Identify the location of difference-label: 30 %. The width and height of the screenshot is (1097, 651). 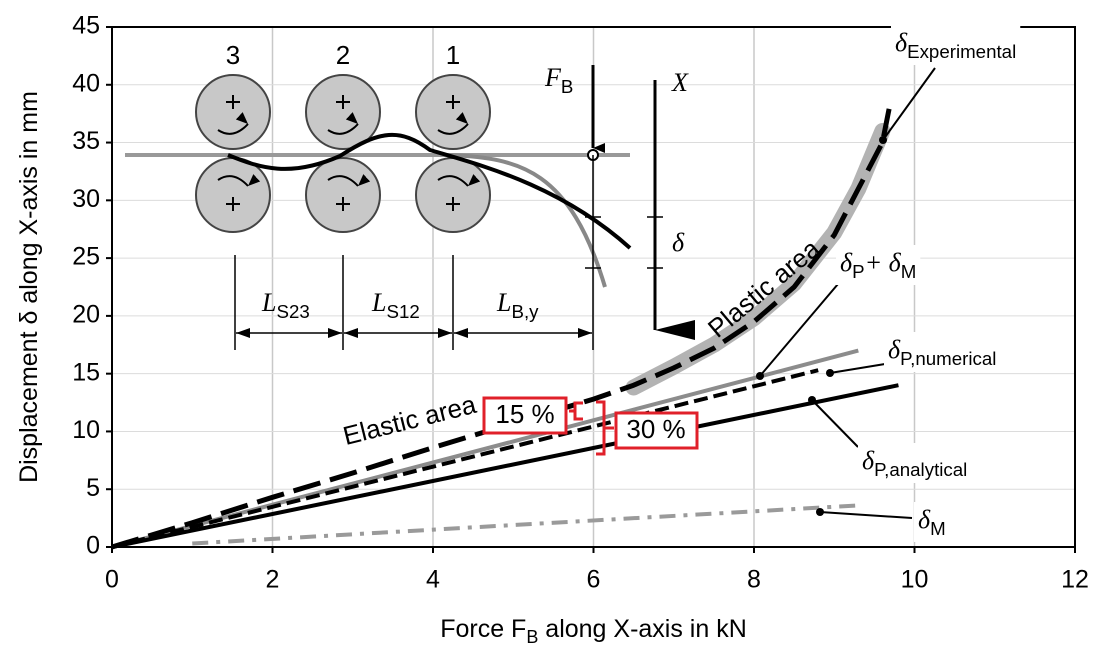
(655, 429).